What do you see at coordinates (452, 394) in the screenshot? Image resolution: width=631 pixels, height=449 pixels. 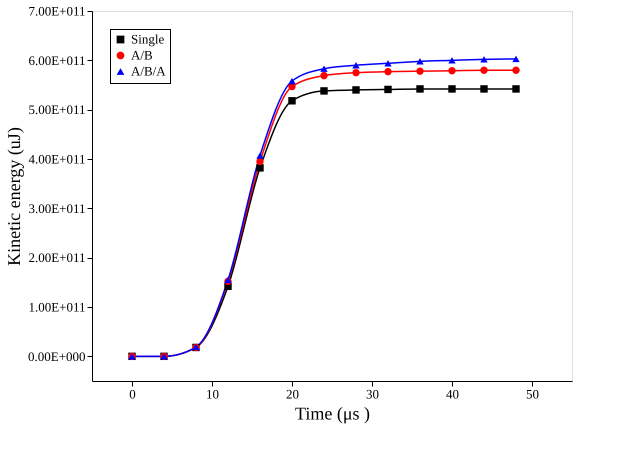 I see `x-tick-label: 40` at bounding box center [452, 394].